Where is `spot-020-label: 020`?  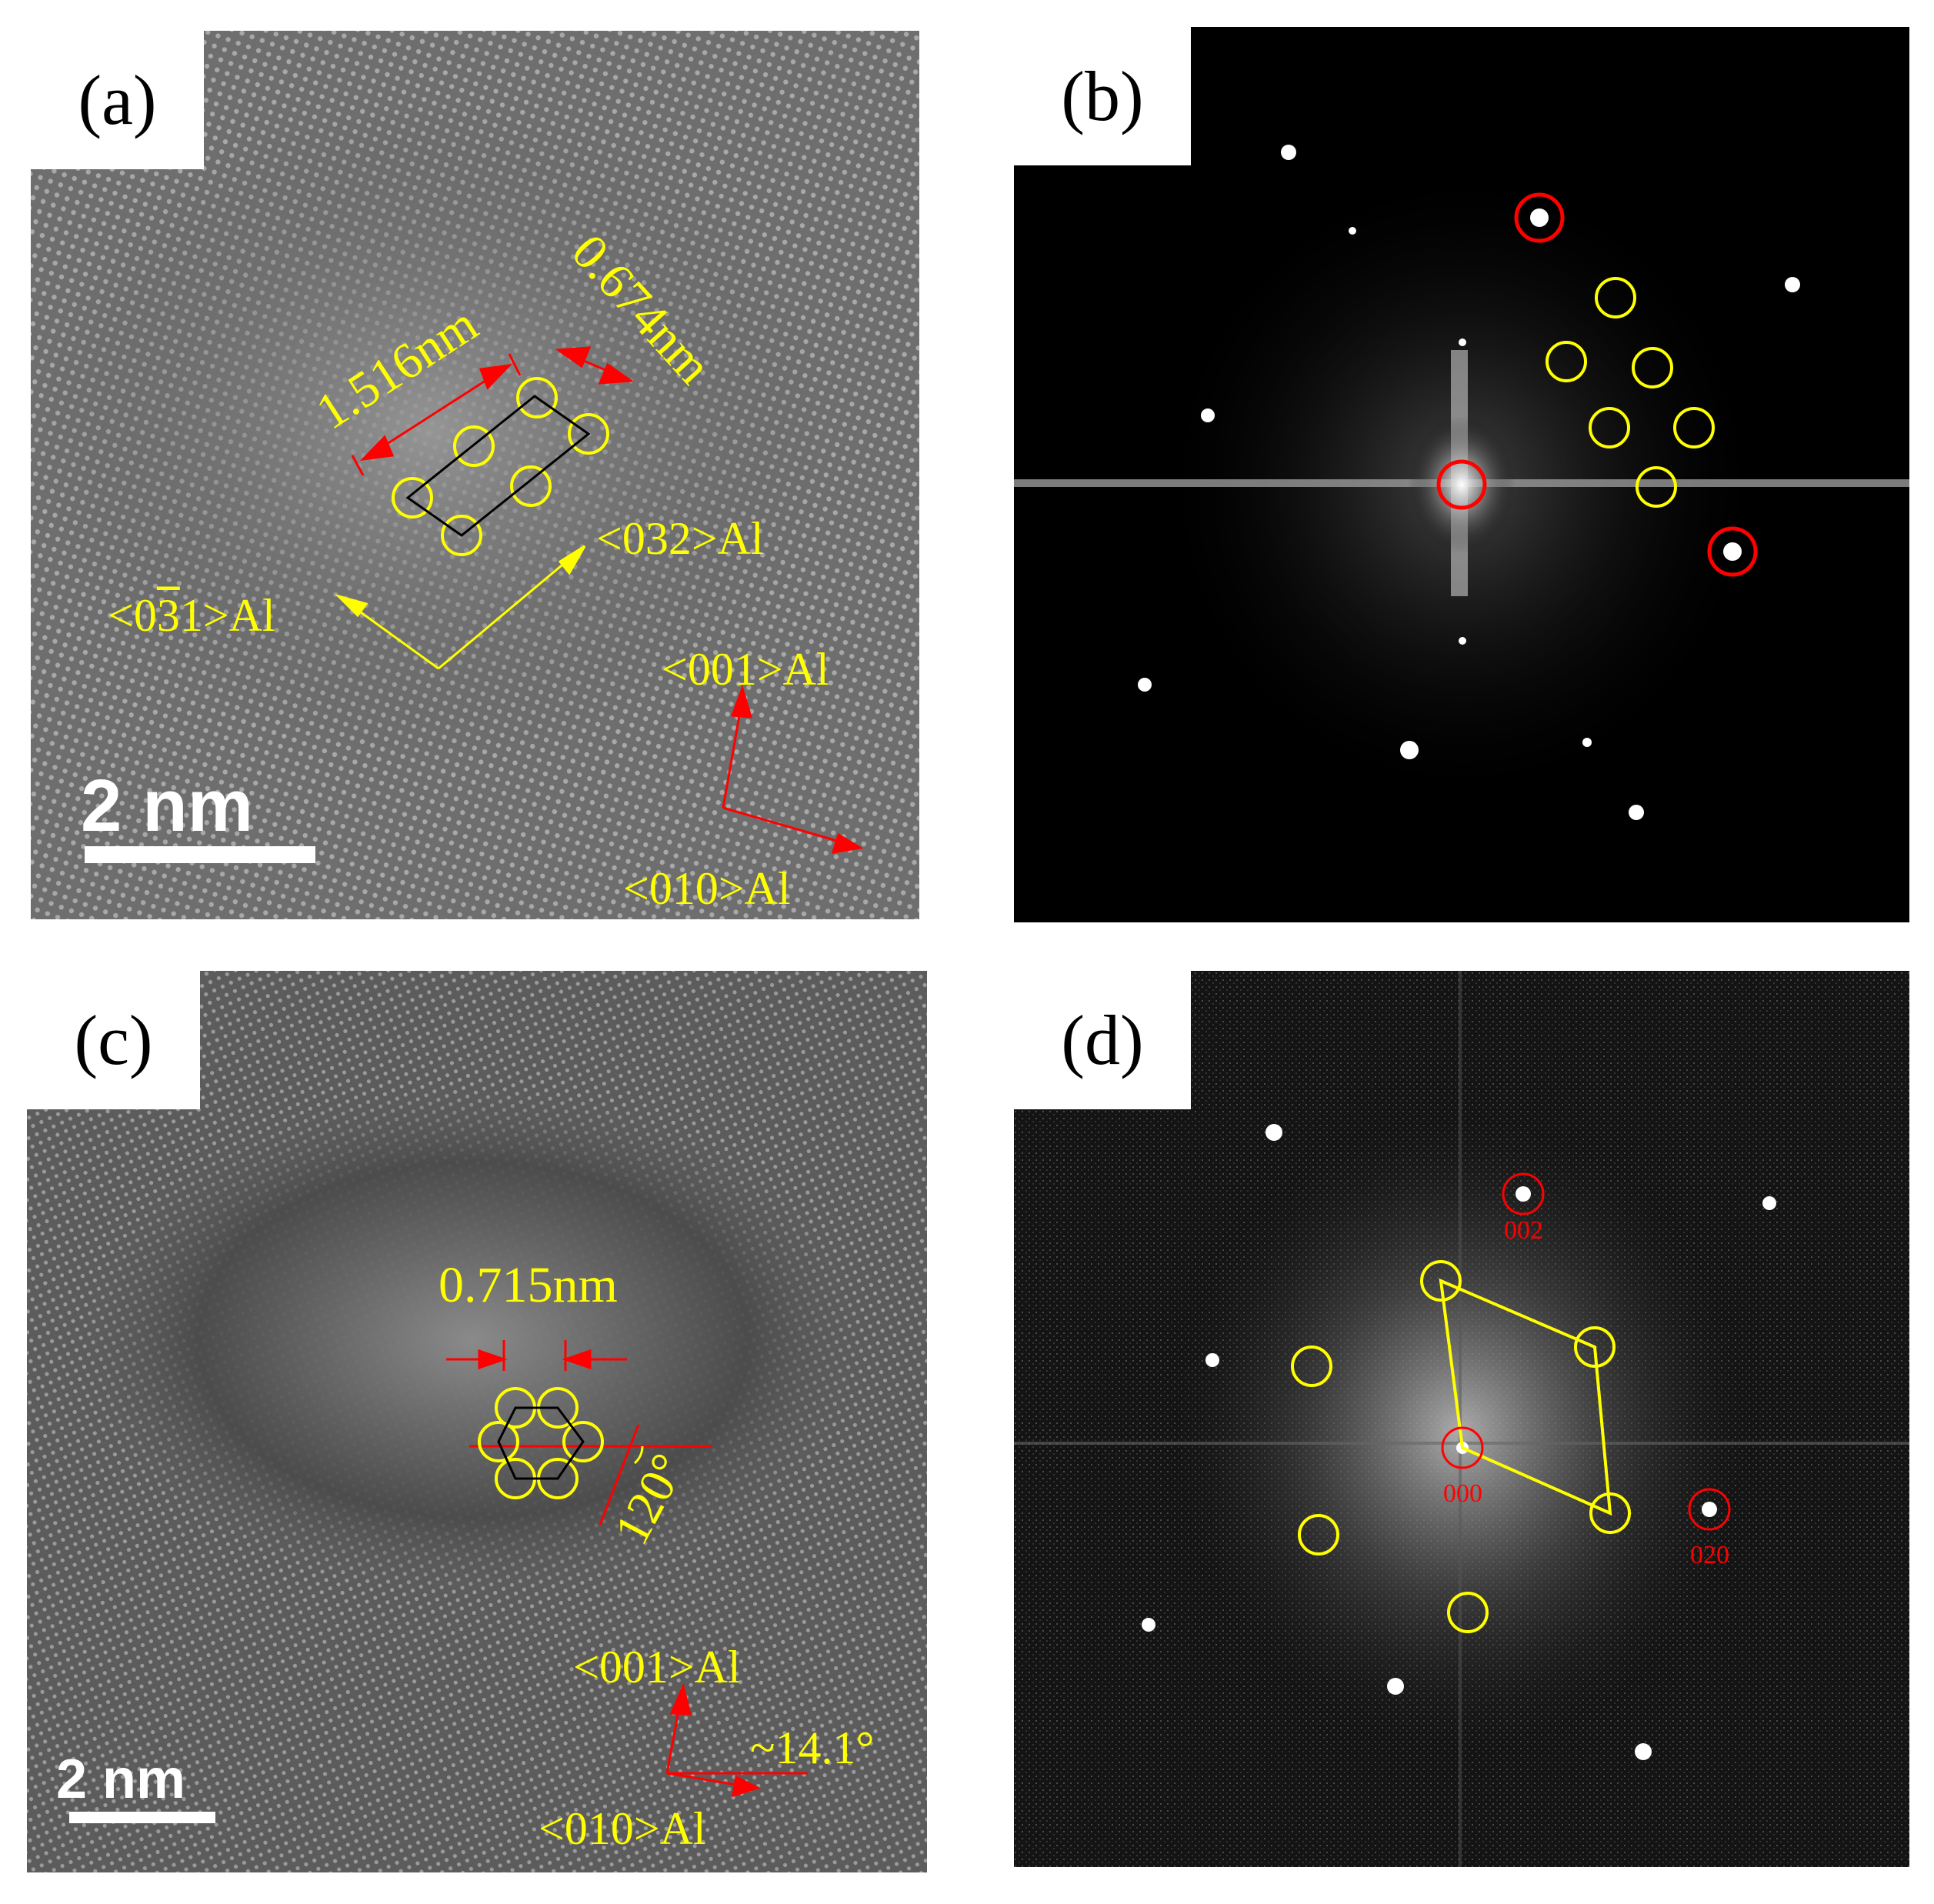
spot-020-label: 020 is located at coordinates (1709, 1555).